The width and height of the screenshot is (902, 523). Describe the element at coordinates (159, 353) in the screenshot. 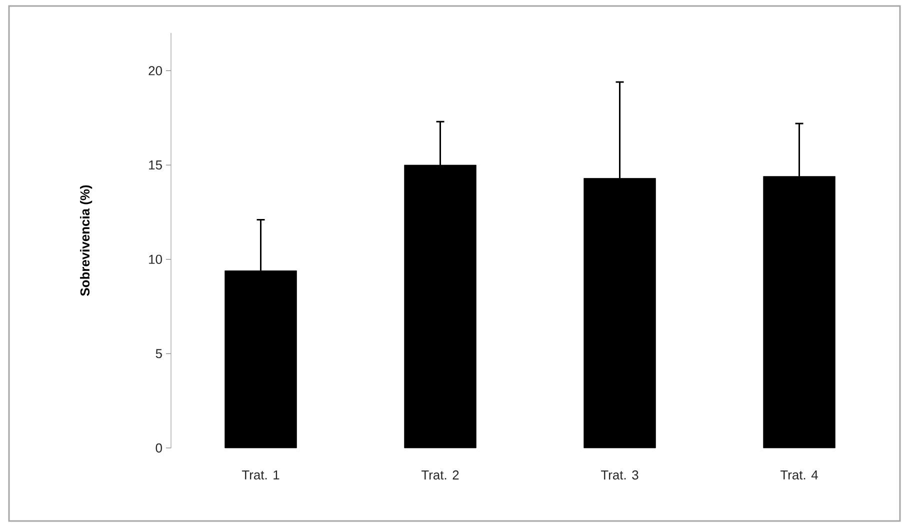

I see `y-tick-label: 5` at that location.